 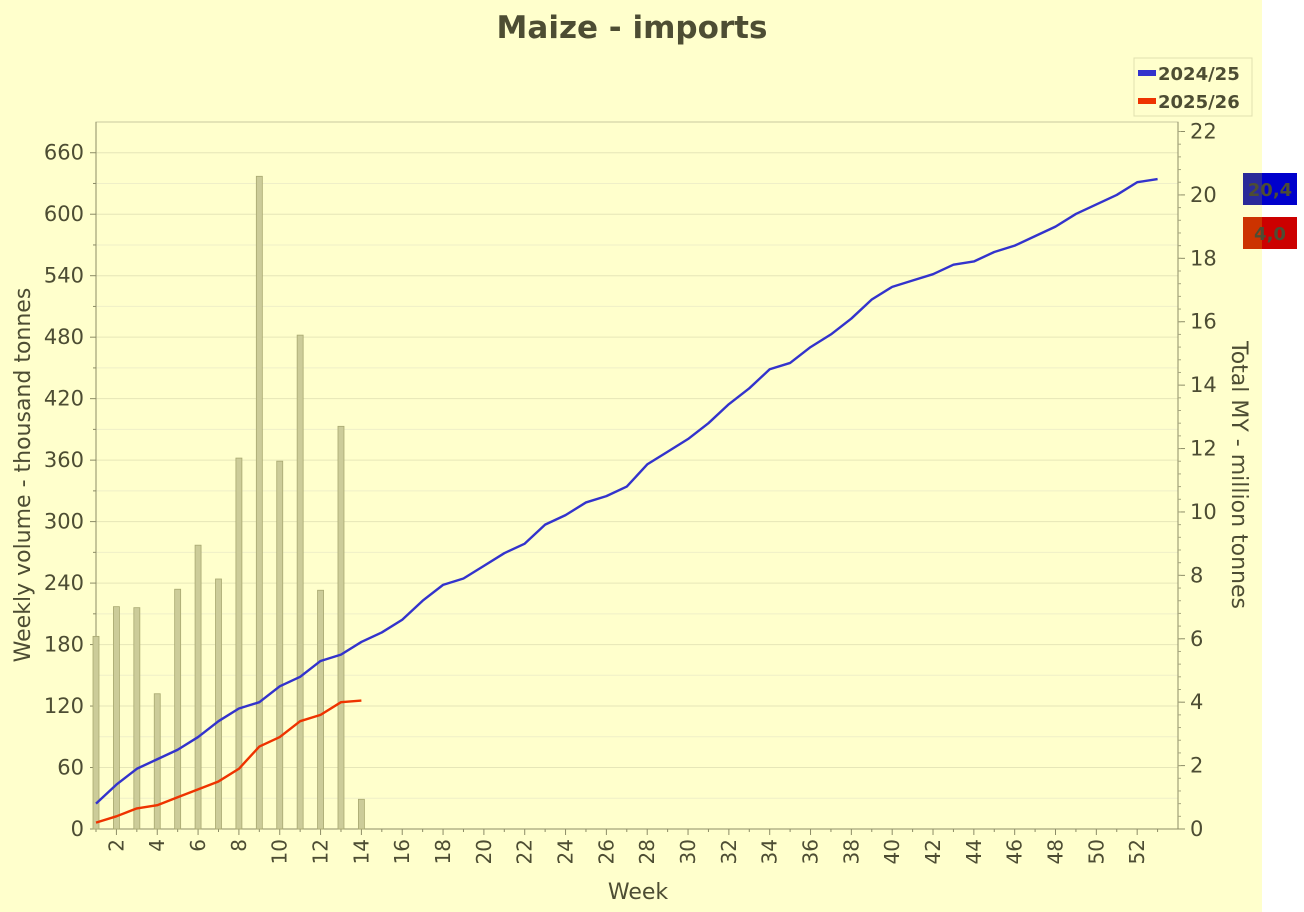 I want to click on x-tick-label: 16, so click(x=402, y=851).